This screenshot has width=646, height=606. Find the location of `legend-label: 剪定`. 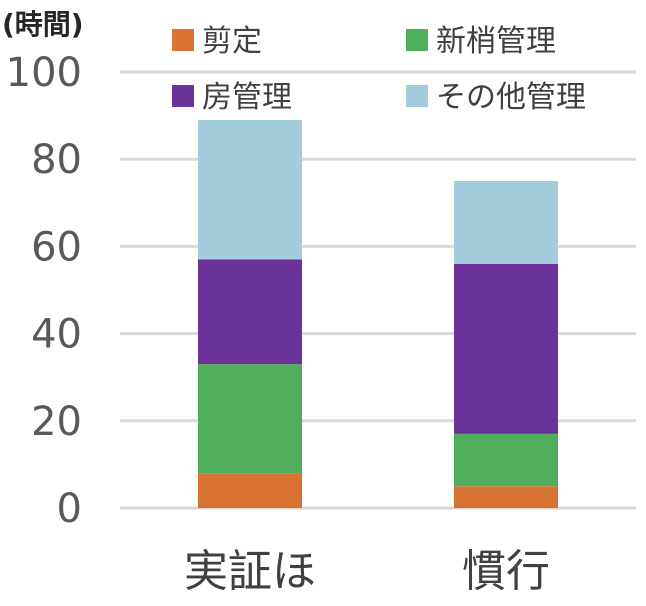

legend-label: 剪定 is located at coordinates (232, 41).